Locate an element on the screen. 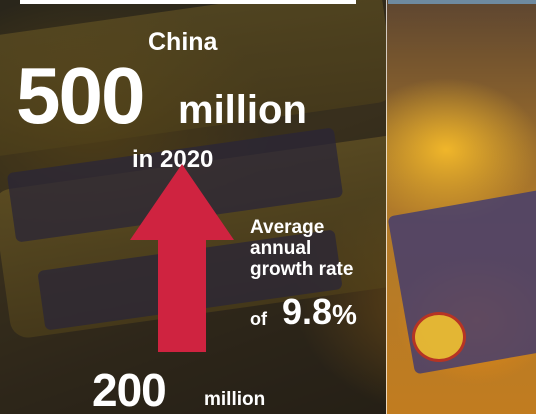 The image size is (536, 414). panel-divider is located at coordinates (386, 207).